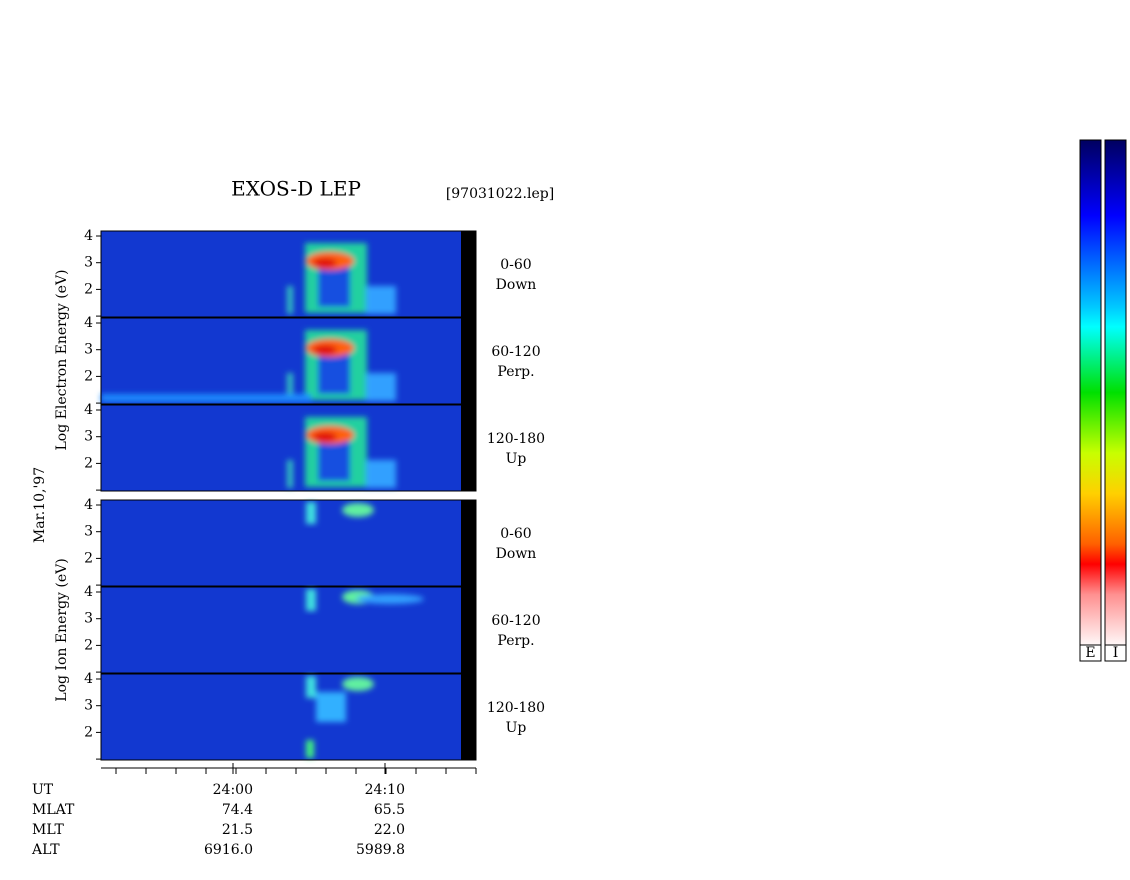 This screenshot has height=880, width=1130. Describe the element at coordinates (228, 850) in the screenshot. I see `ephemeris-value: 6916.0` at that location.